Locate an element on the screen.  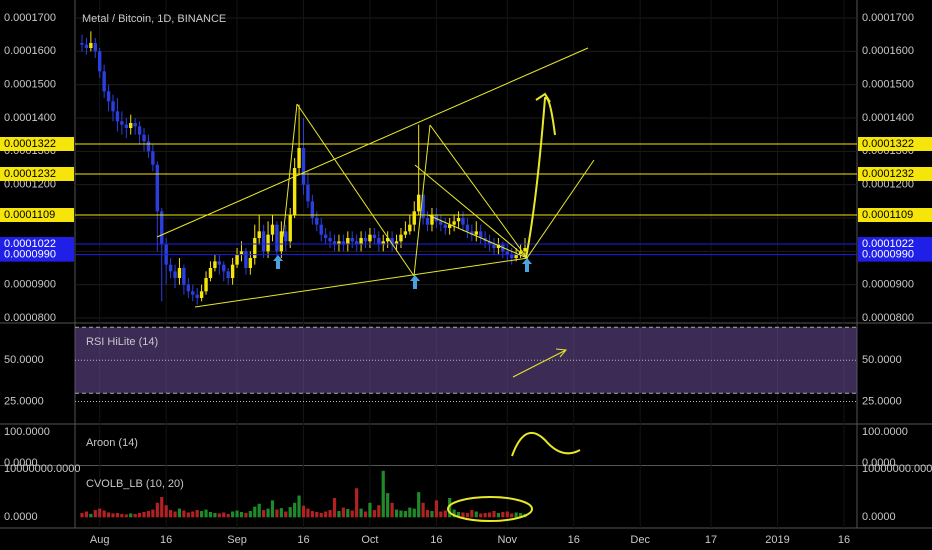
indicator-label: CVOLB_LB (10, 20) is located at coordinates (135, 484).